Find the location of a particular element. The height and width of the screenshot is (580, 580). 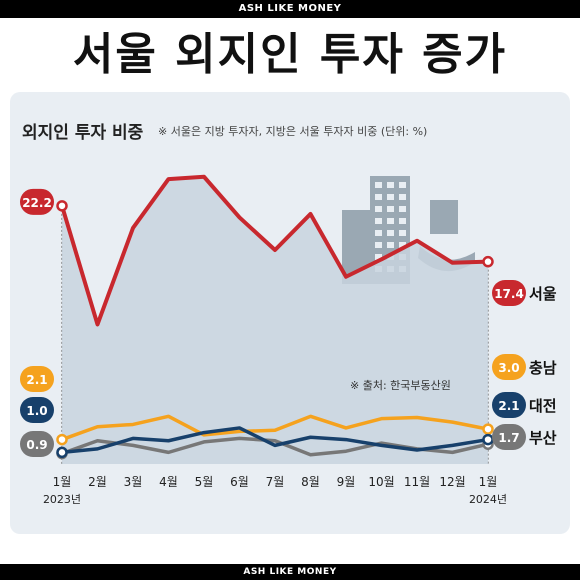

point-대전-0 is located at coordinates (62, 452).